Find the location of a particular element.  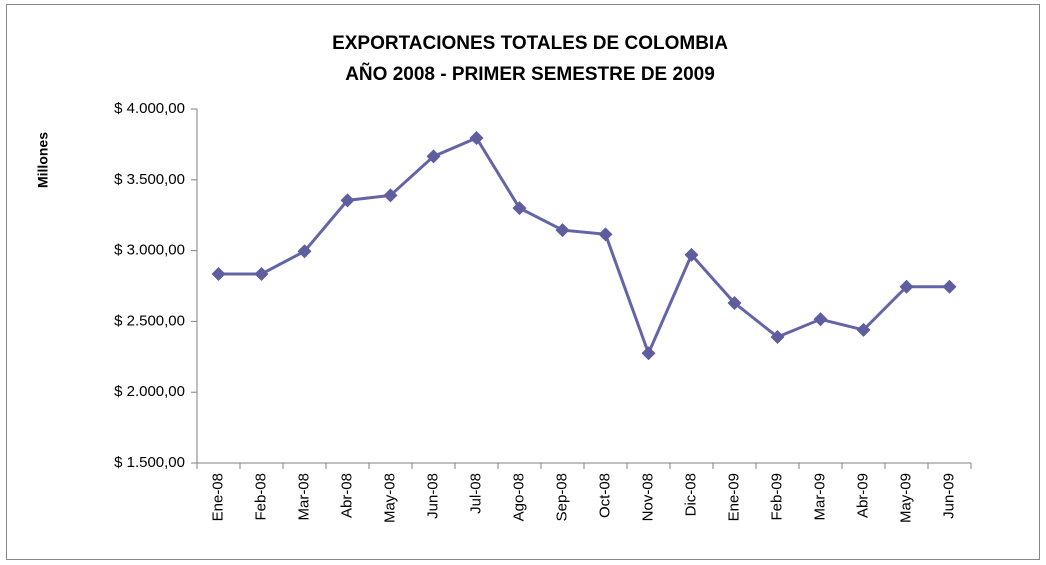

x-tick-label: Mar-08 is located at coordinates (303, 497).